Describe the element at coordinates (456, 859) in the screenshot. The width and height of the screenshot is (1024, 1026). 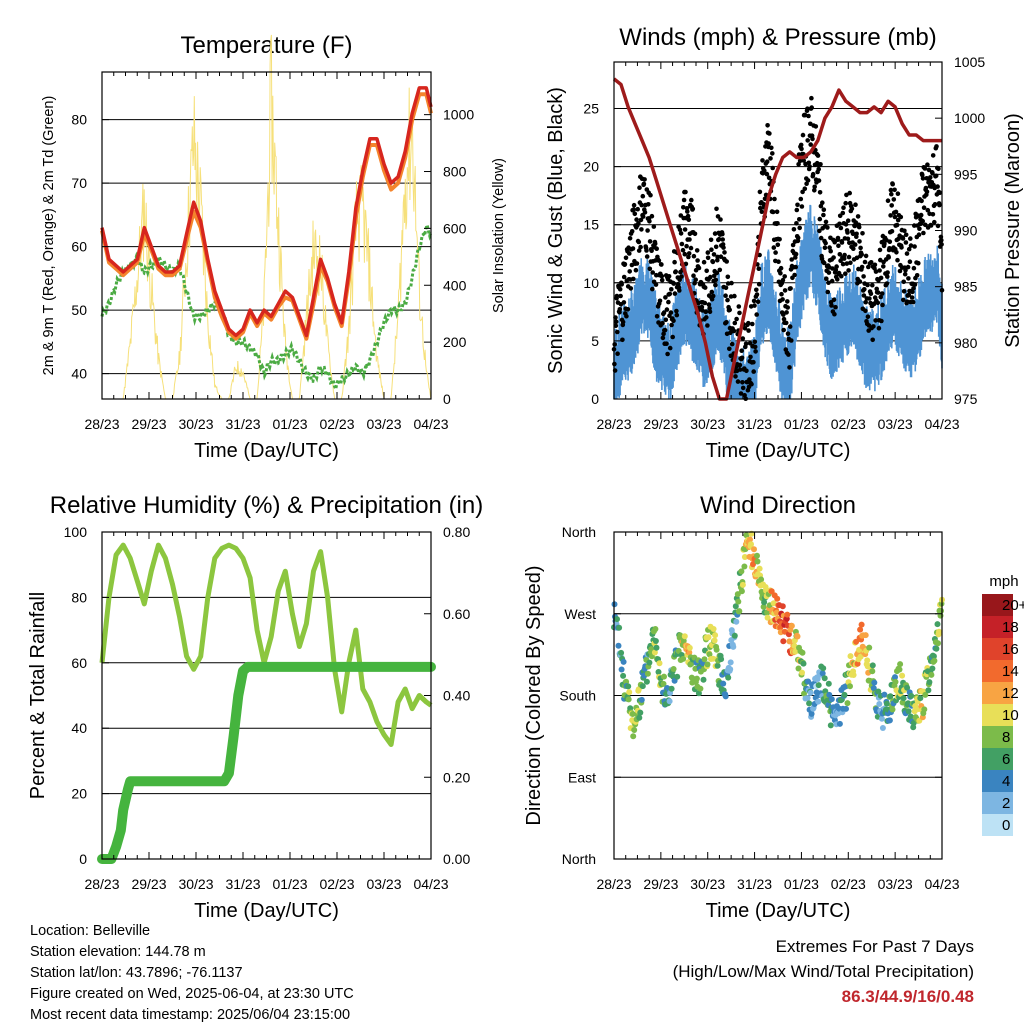
I see `humidity-ytick-right-label: 0.00` at that location.